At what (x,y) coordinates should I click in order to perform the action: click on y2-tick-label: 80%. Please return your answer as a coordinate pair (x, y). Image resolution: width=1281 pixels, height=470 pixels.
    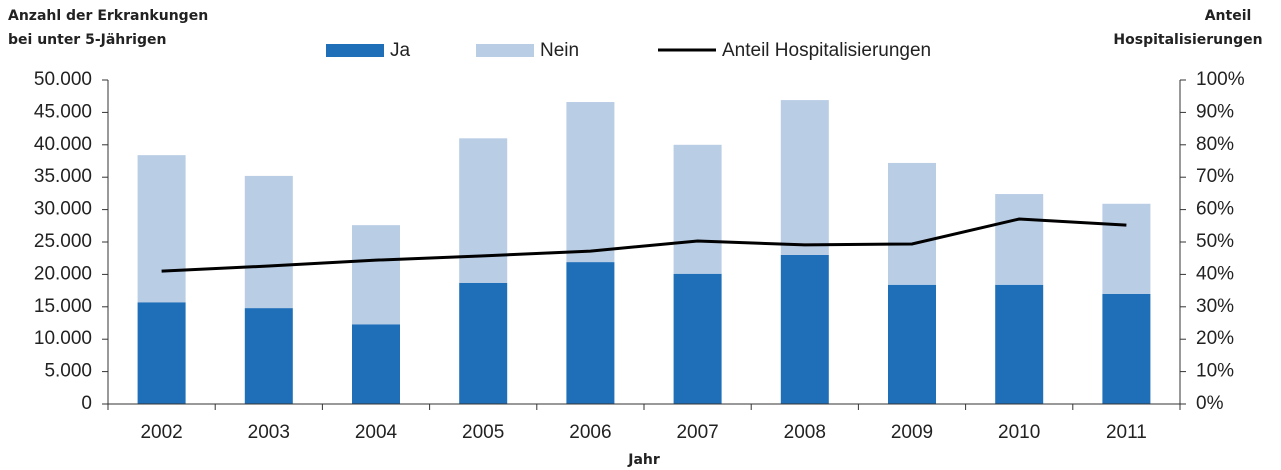
    Looking at the image, I should click on (1215, 144).